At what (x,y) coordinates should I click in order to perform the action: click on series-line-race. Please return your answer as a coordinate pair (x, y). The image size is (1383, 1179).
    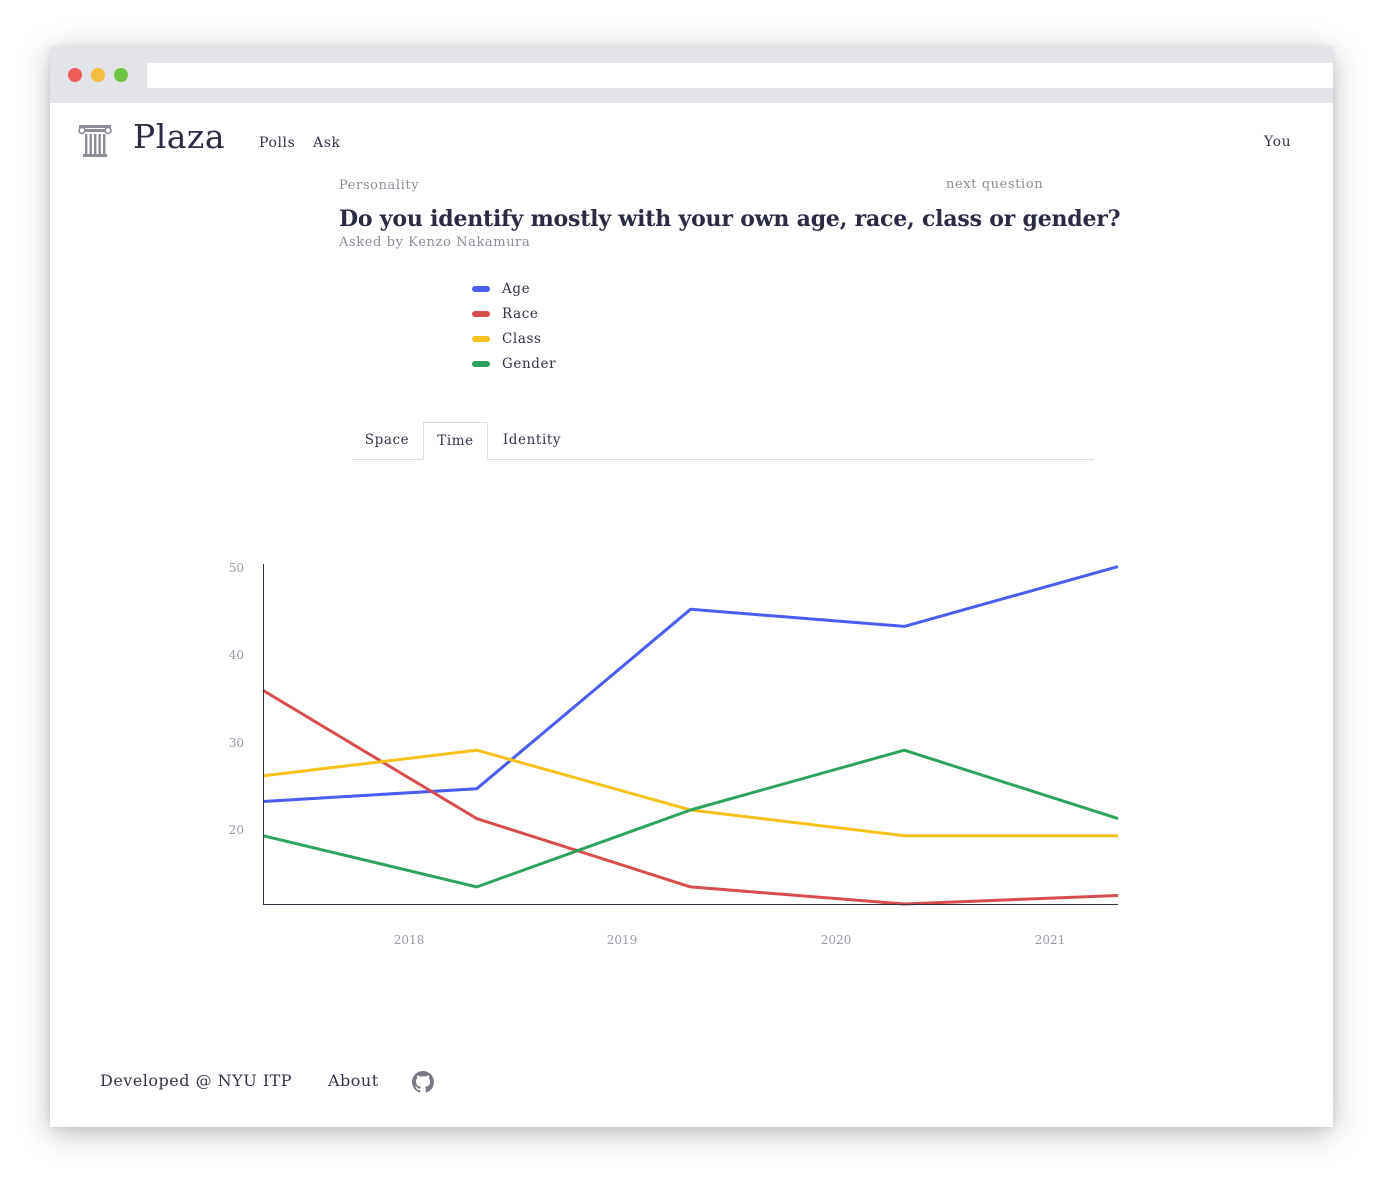
    Looking at the image, I should click on (690, 797).